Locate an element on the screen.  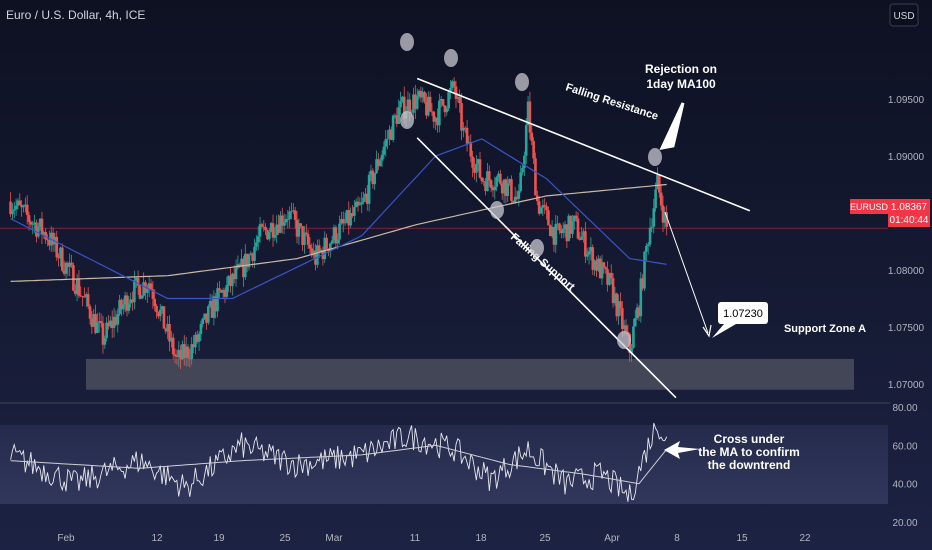
rsi-axis: 80.00 60.00 40.00 20.00 is located at coordinates (904, 466).